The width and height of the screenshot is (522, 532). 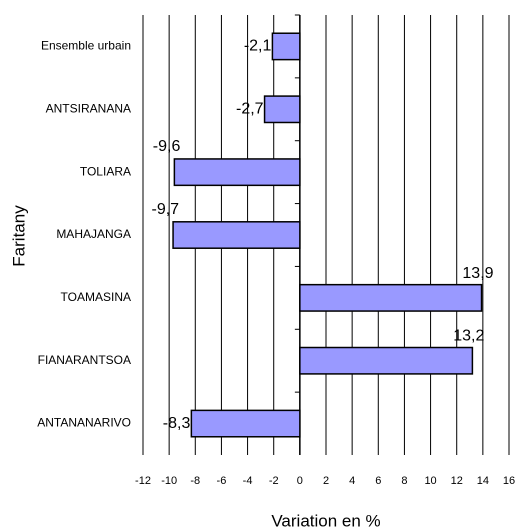 What do you see at coordinates (325, 520) in the screenshot?
I see `x-axis-label: Variation en %` at bounding box center [325, 520].